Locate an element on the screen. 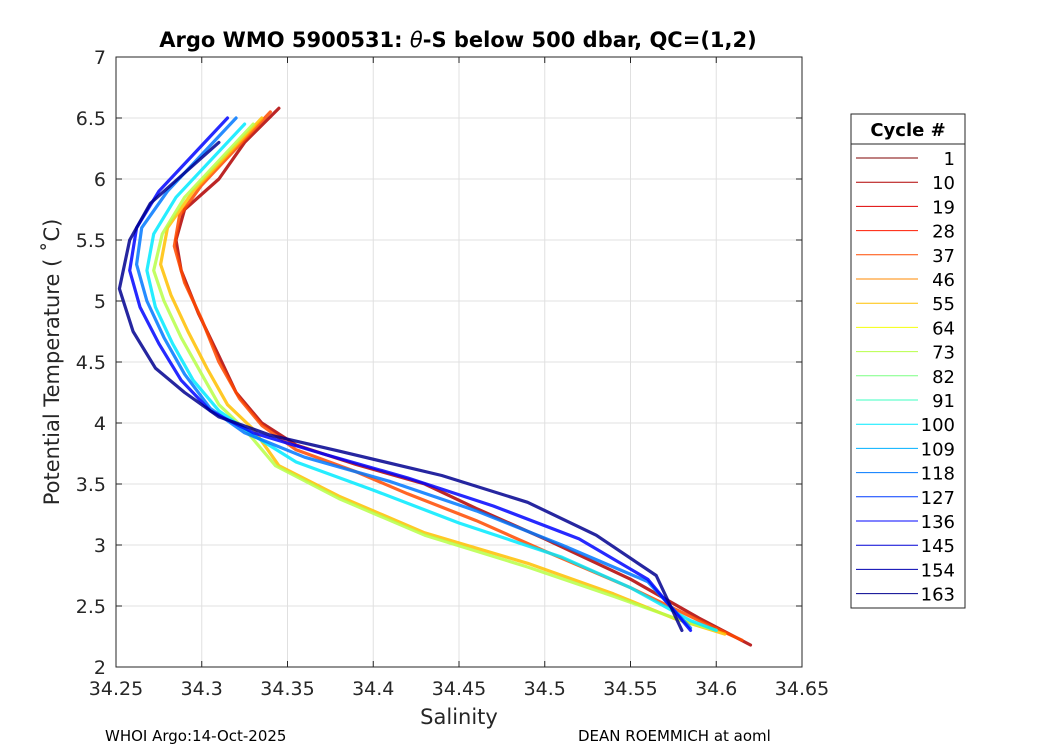 The image size is (1050, 750). legend-entry-label: 1 is located at coordinates (949, 159).